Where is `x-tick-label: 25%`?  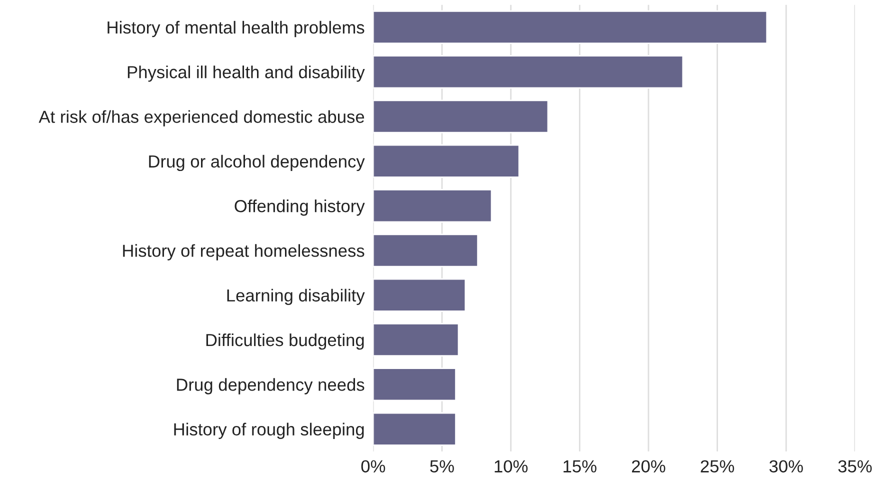 x-tick-label: 25% is located at coordinates (717, 466).